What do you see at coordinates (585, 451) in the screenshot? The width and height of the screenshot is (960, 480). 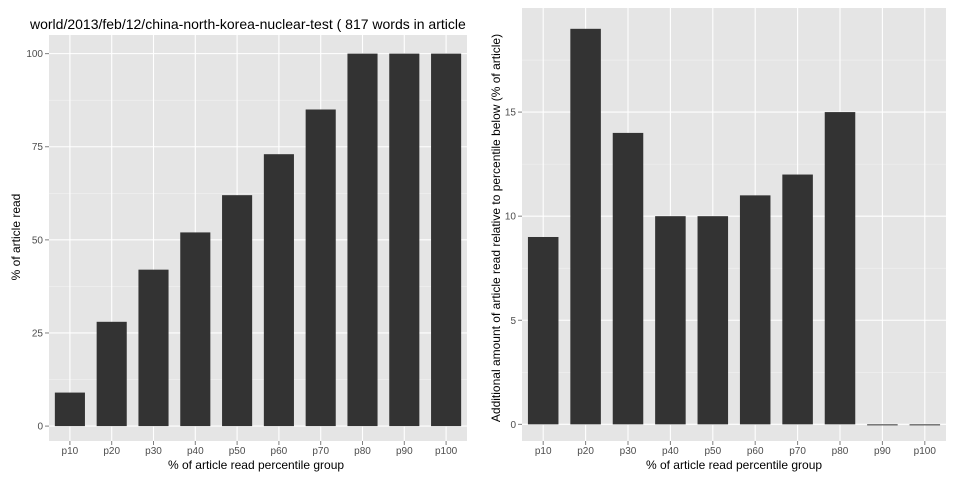 I see `right-x-tick-label: p20` at bounding box center [585, 451].